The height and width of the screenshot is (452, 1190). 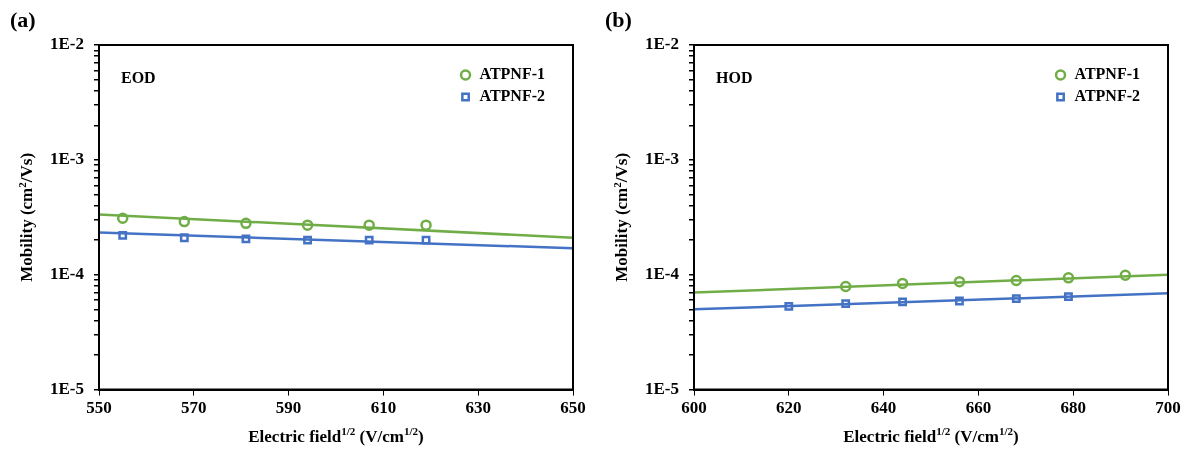 What do you see at coordinates (883, 408) in the screenshot?
I see `x-tick-label: 640` at bounding box center [883, 408].